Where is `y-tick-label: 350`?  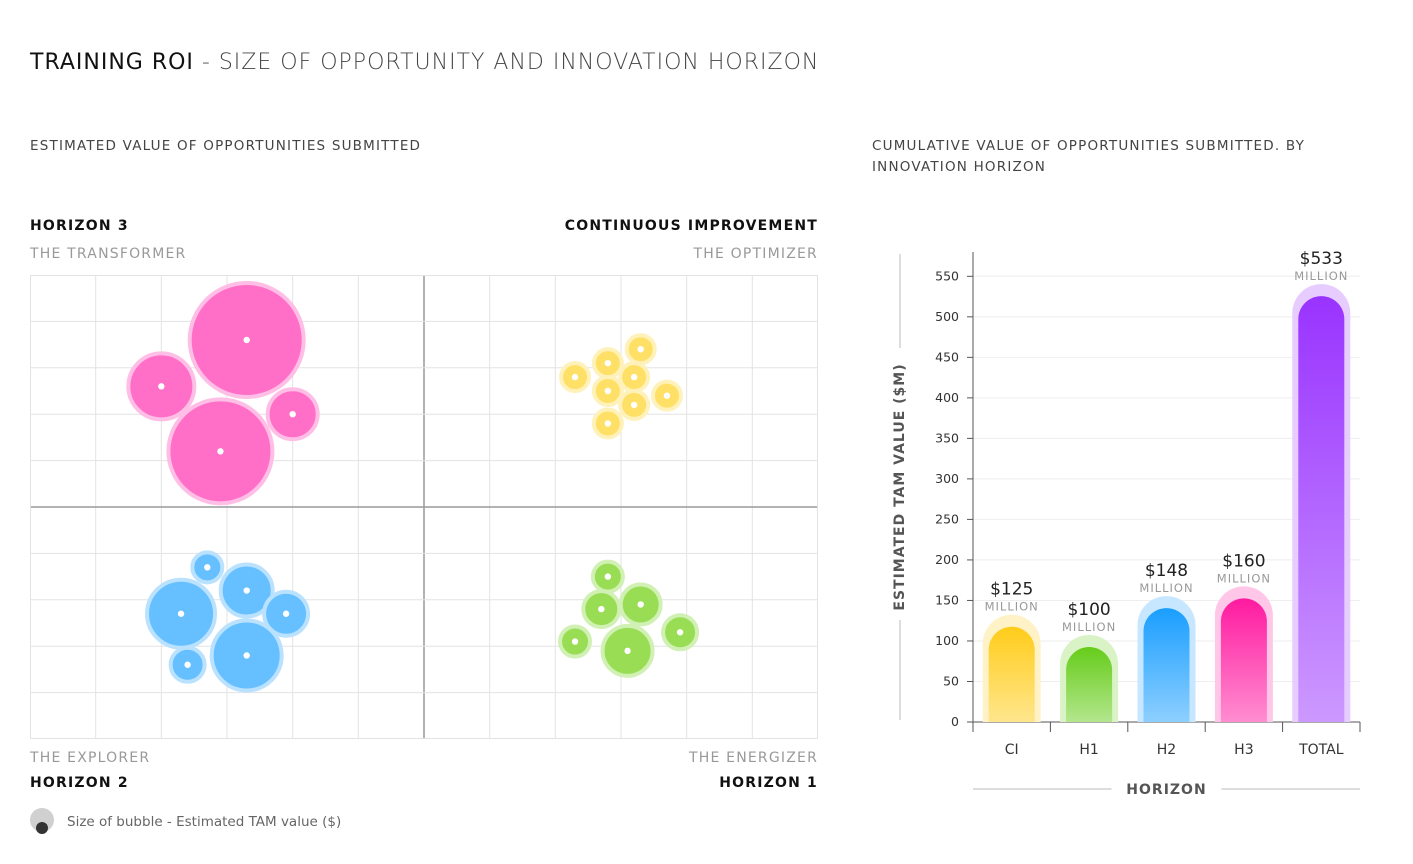 y-tick-label: 350 is located at coordinates (947, 437).